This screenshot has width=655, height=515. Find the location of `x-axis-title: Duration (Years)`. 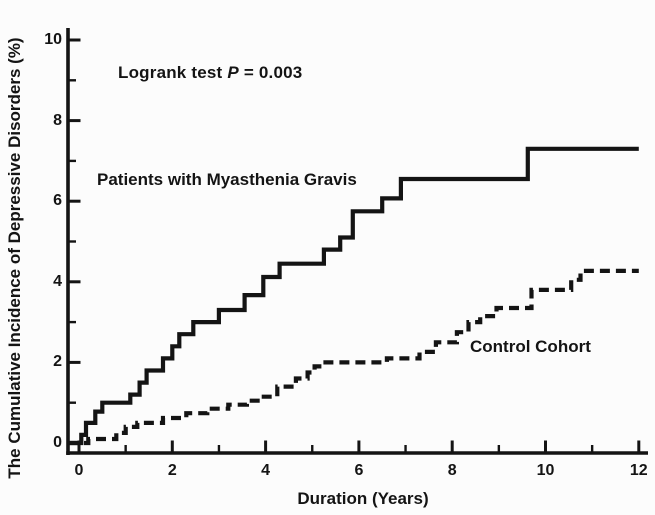

x-axis-title: Duration (Years) is located at coordinates (363, 498).